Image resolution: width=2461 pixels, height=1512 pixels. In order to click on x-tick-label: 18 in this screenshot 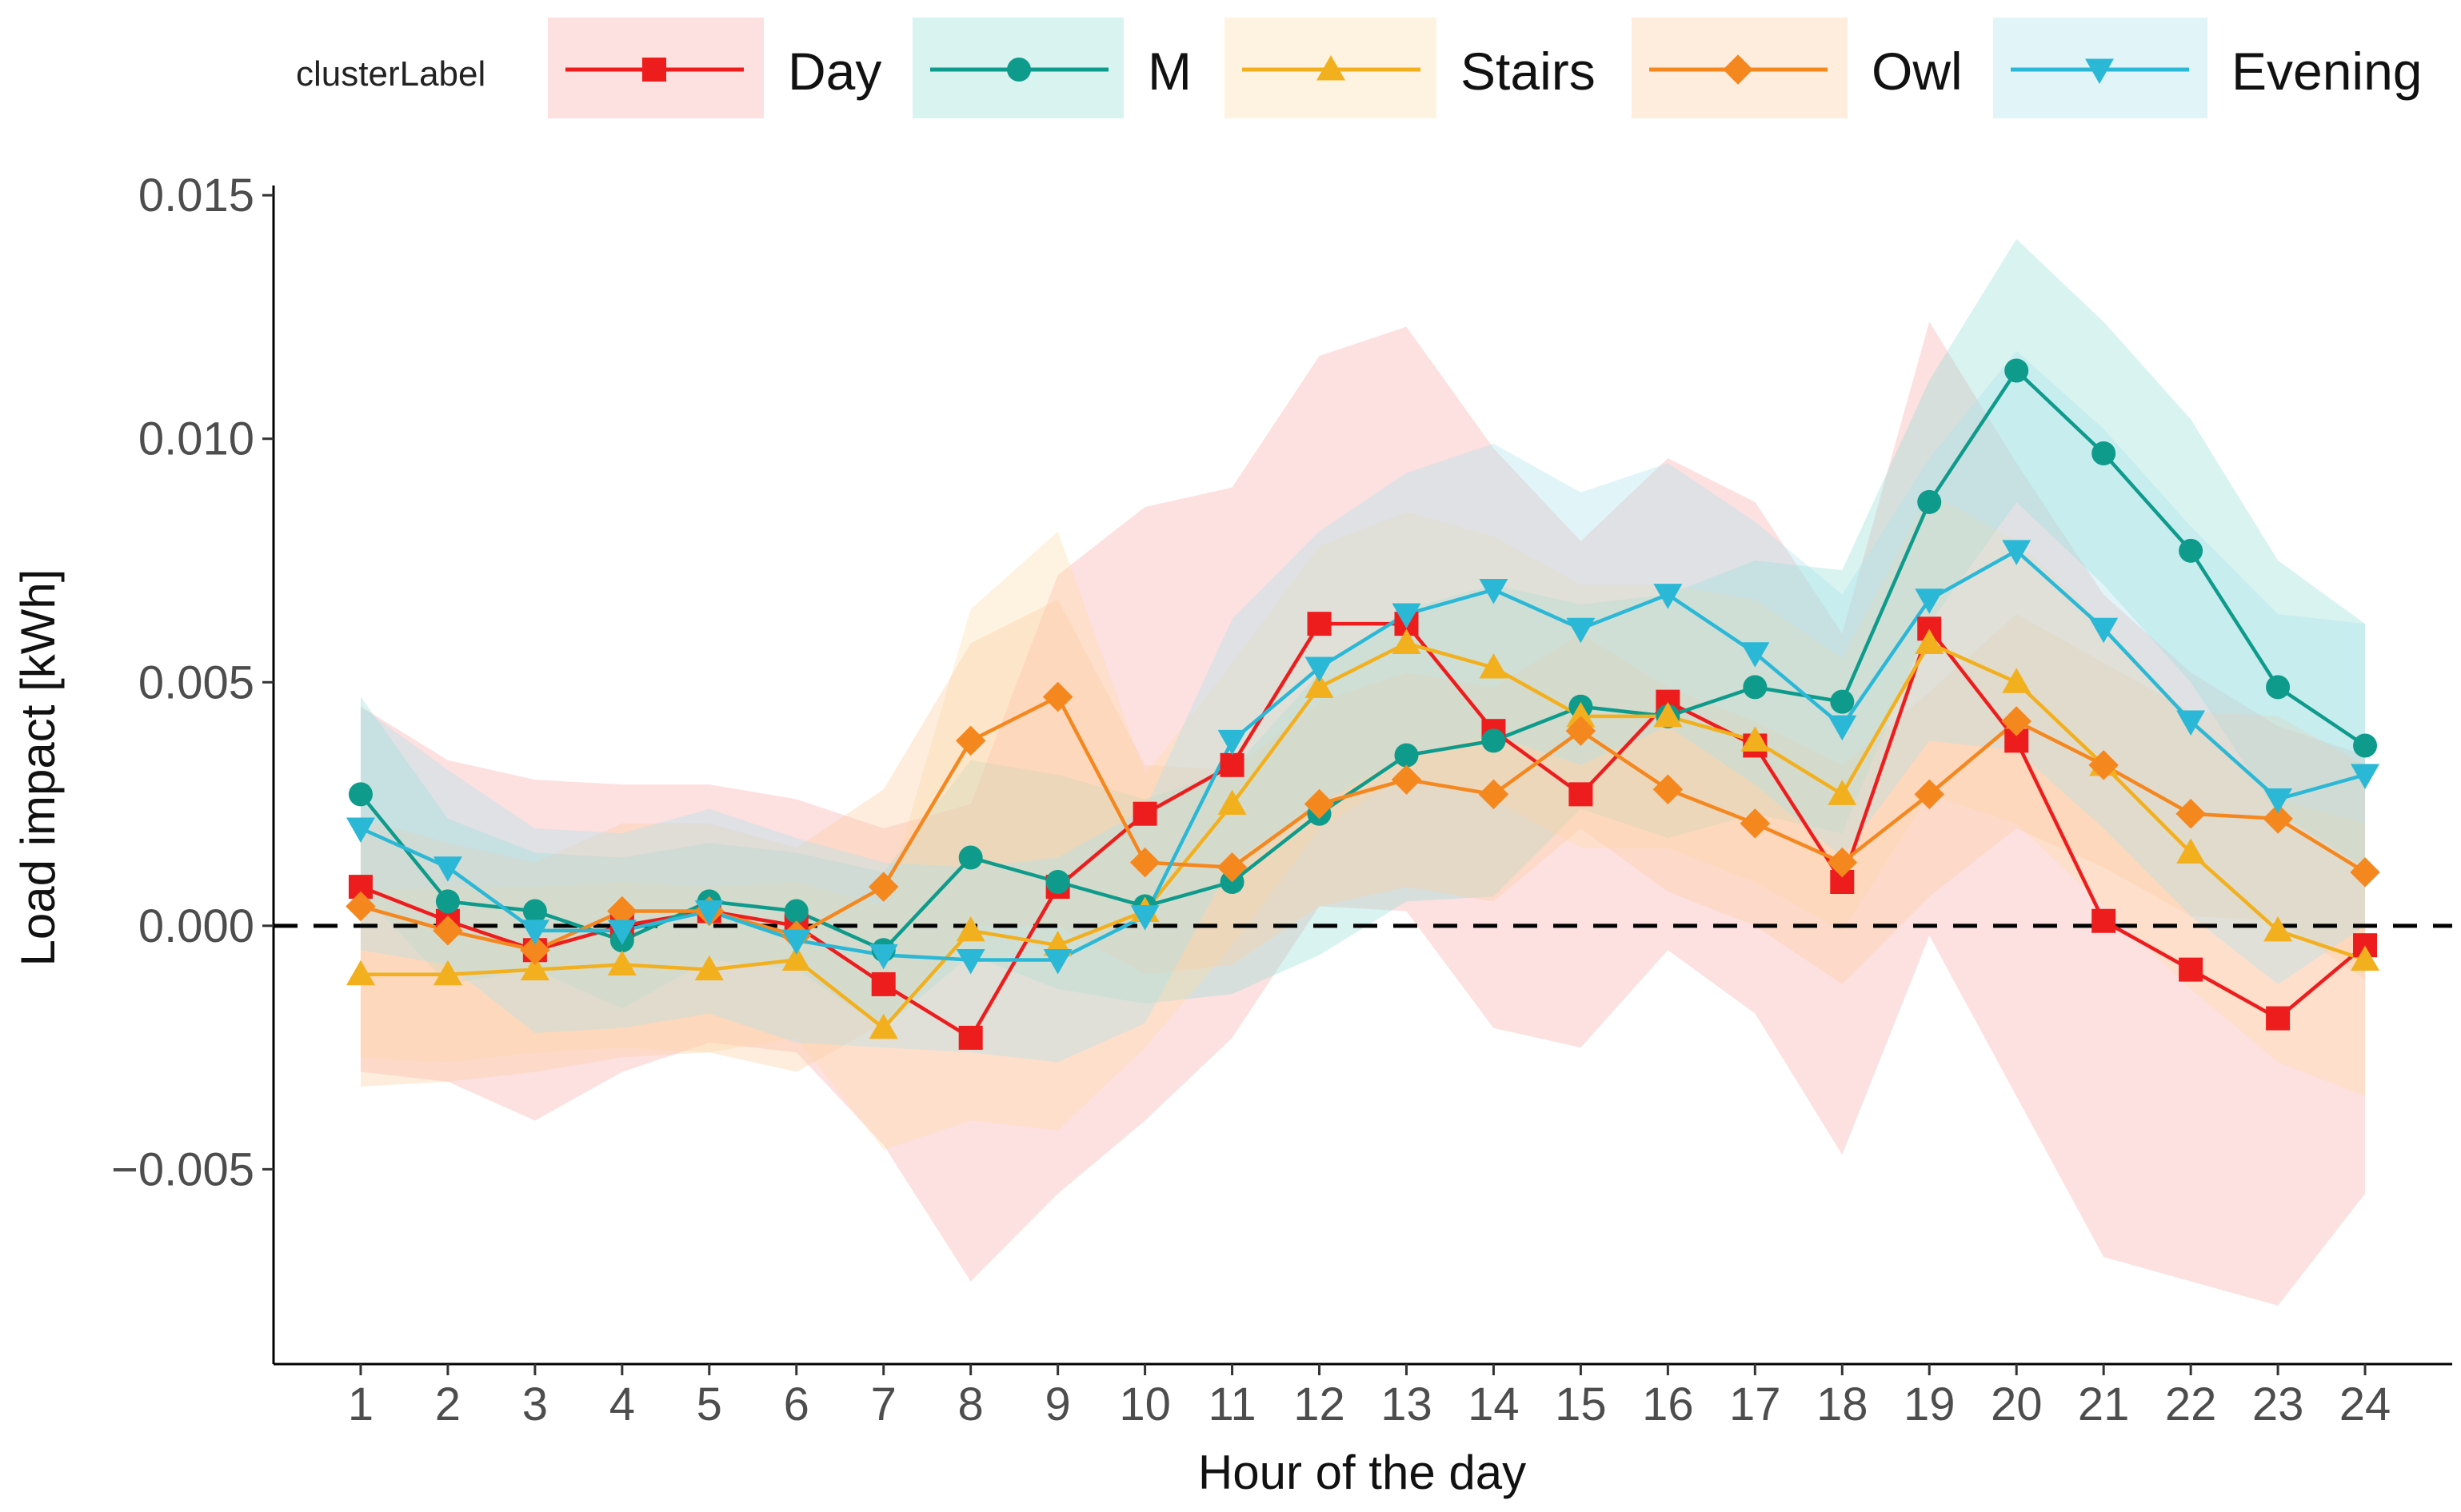, I will do `click(1842, 1404)`.